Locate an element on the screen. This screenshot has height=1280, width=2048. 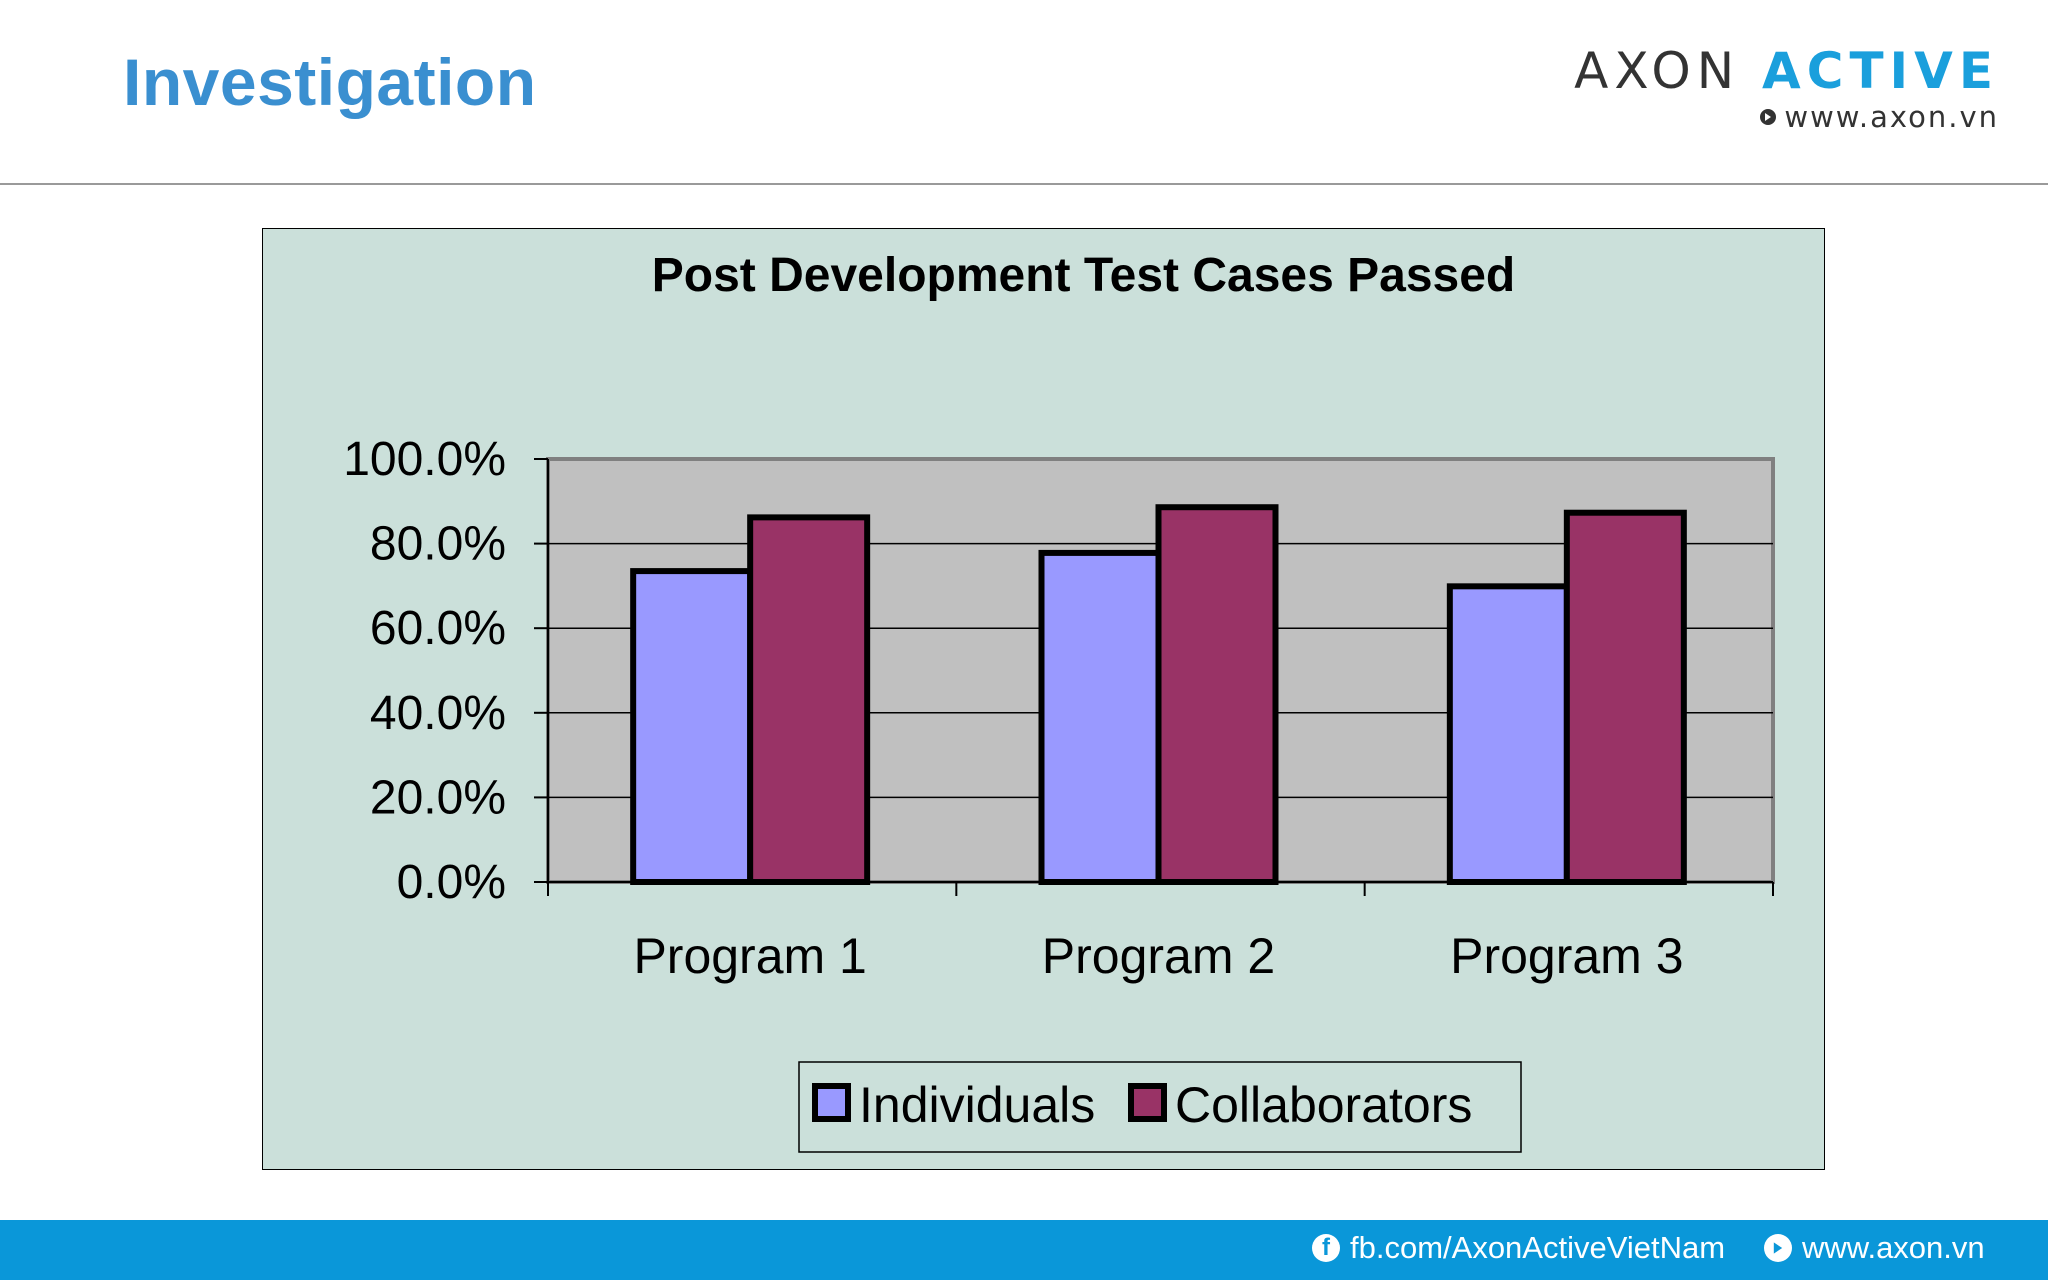
legend-label-collaborators: Collaborators is located at coordinates (1323, 1105).